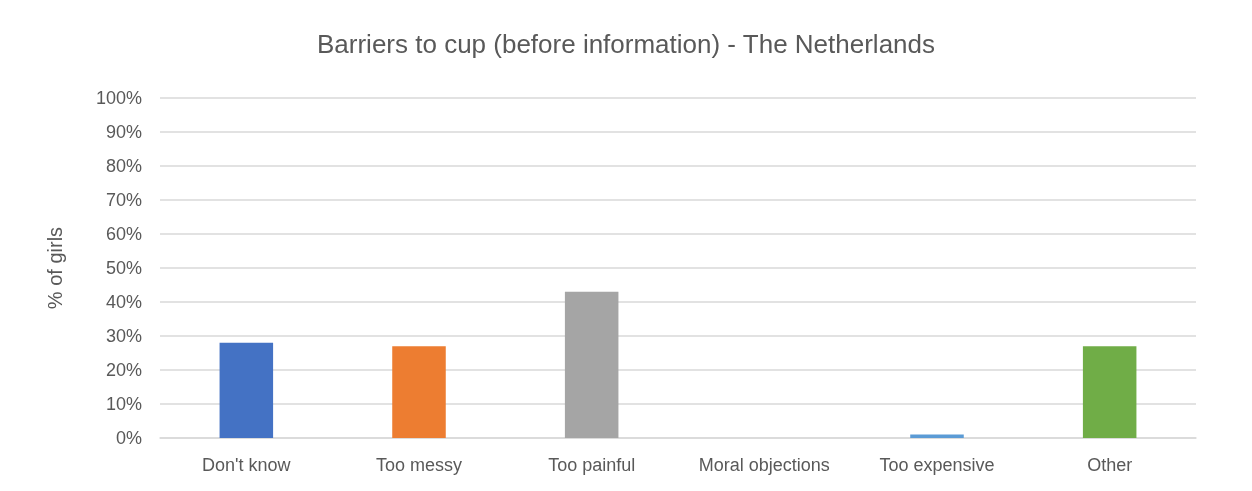 This screenshot has width=1252, height=491. What do you see at coordinates (123, 336) in the screenshot?
I see `y-tick-label: 30%` at bounding box center [123, 336].